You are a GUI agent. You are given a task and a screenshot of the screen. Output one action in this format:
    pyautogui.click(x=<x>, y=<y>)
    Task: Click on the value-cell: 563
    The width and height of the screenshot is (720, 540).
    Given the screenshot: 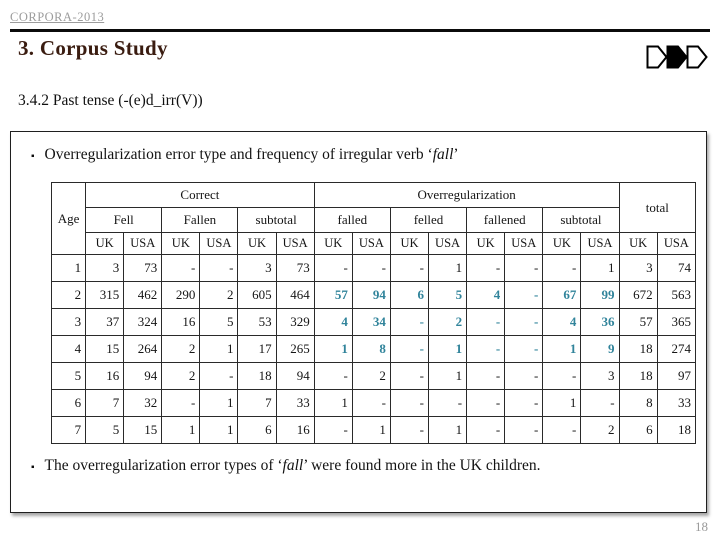 What is the action you would take?
    pyautogui.click(x=676, y=295)
    